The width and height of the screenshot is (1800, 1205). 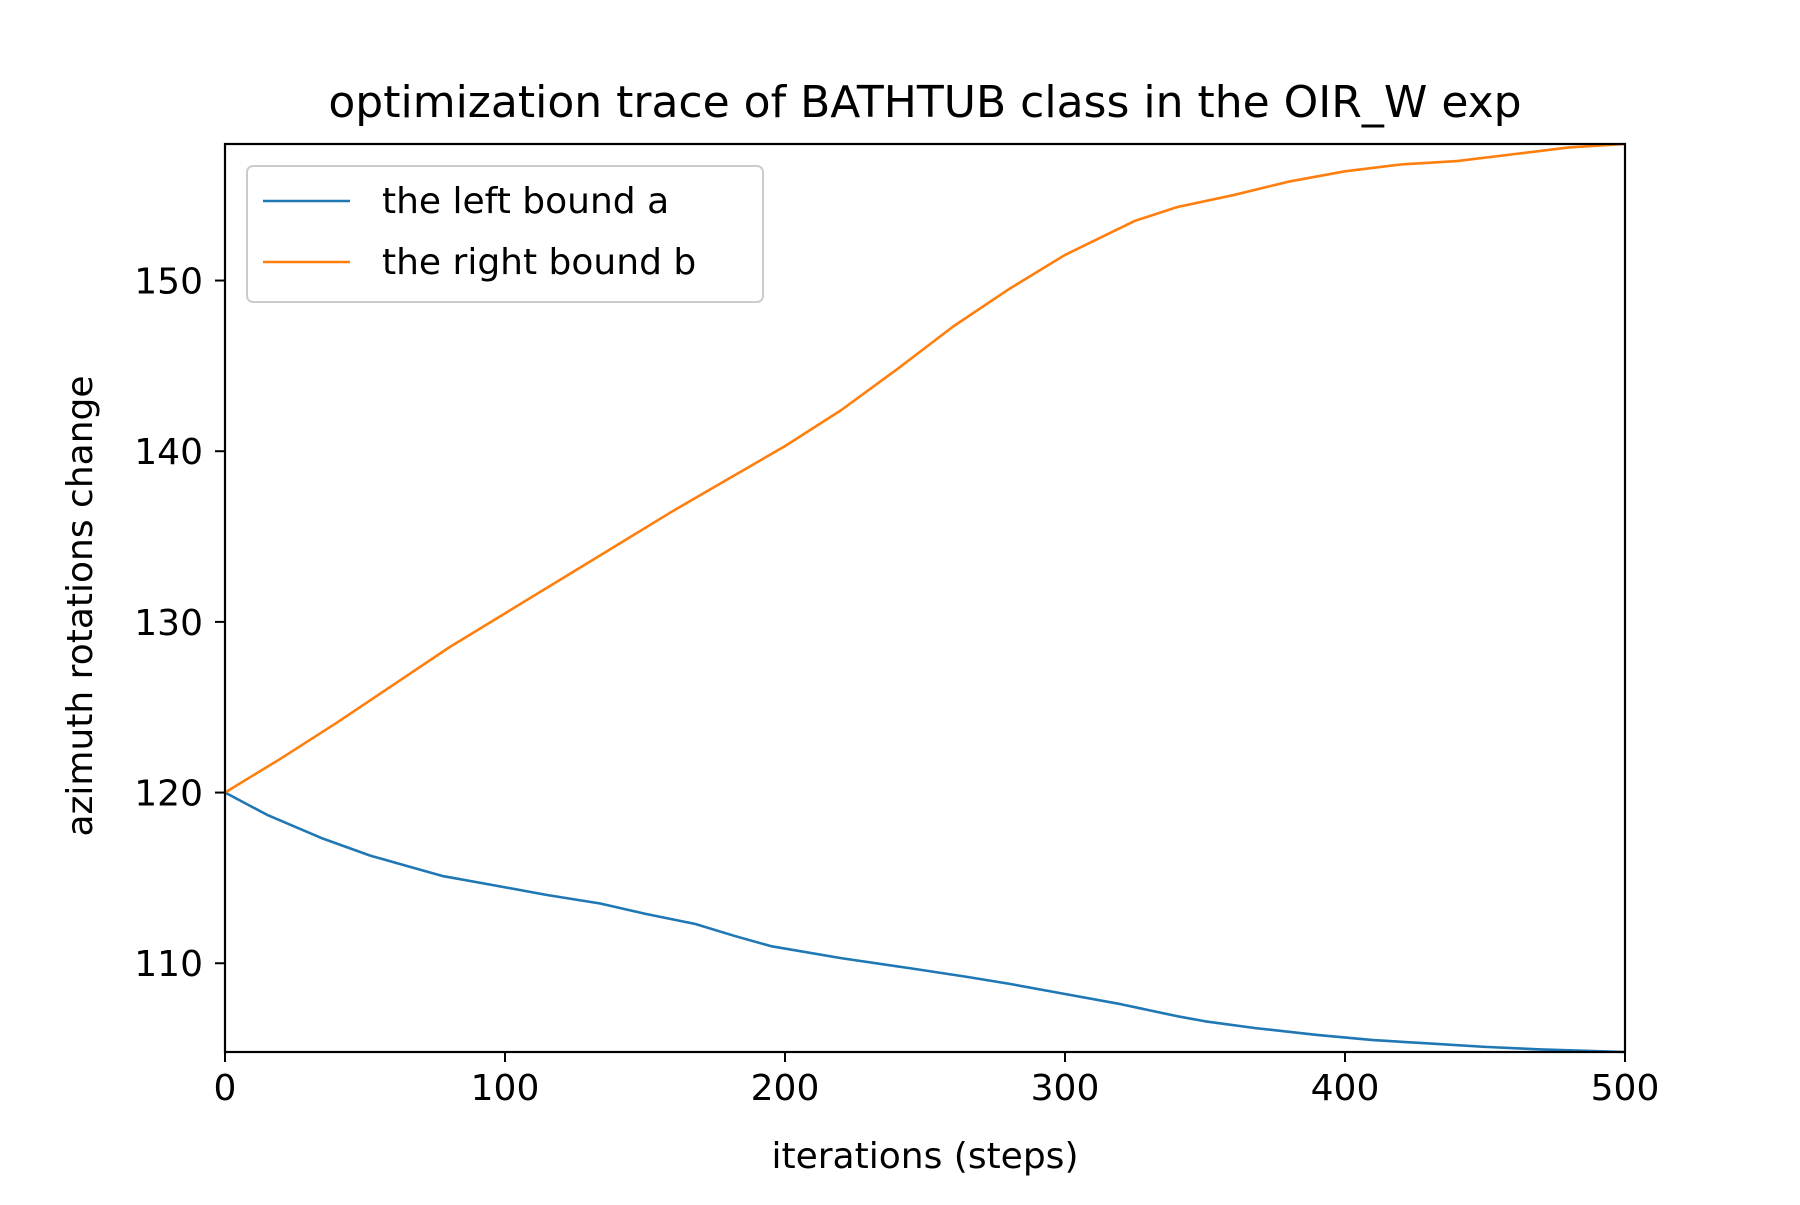 I want to click on y-tick-label: 130, so click(x=168, y=623).